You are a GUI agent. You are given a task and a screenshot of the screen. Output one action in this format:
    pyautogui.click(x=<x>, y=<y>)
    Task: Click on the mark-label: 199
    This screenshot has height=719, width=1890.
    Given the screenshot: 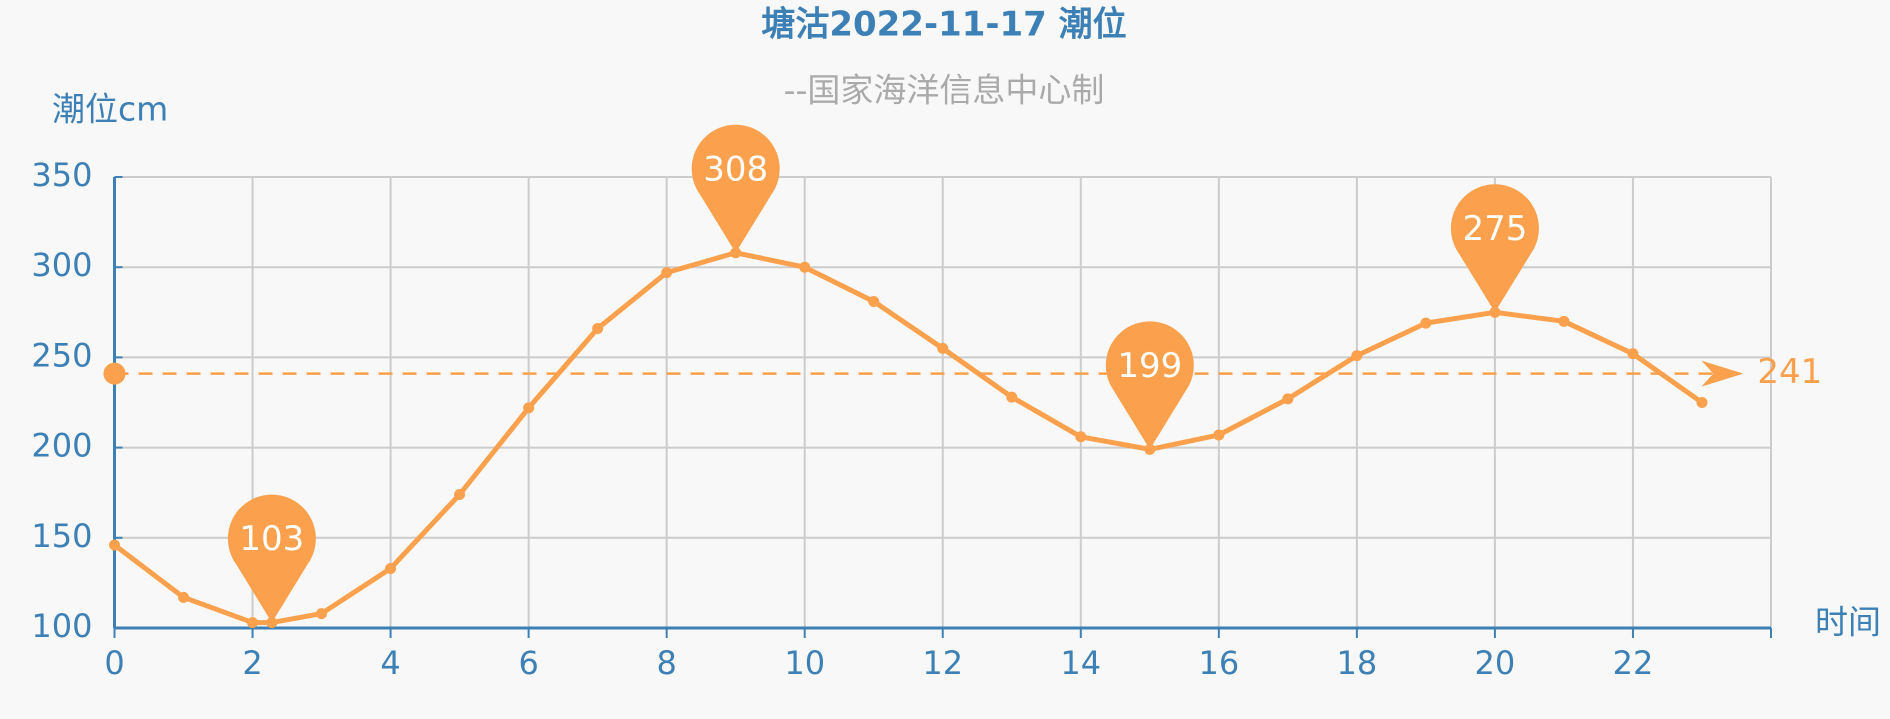 What is the action you would take?
    pyautogui.click(x=1149, y=366)
    